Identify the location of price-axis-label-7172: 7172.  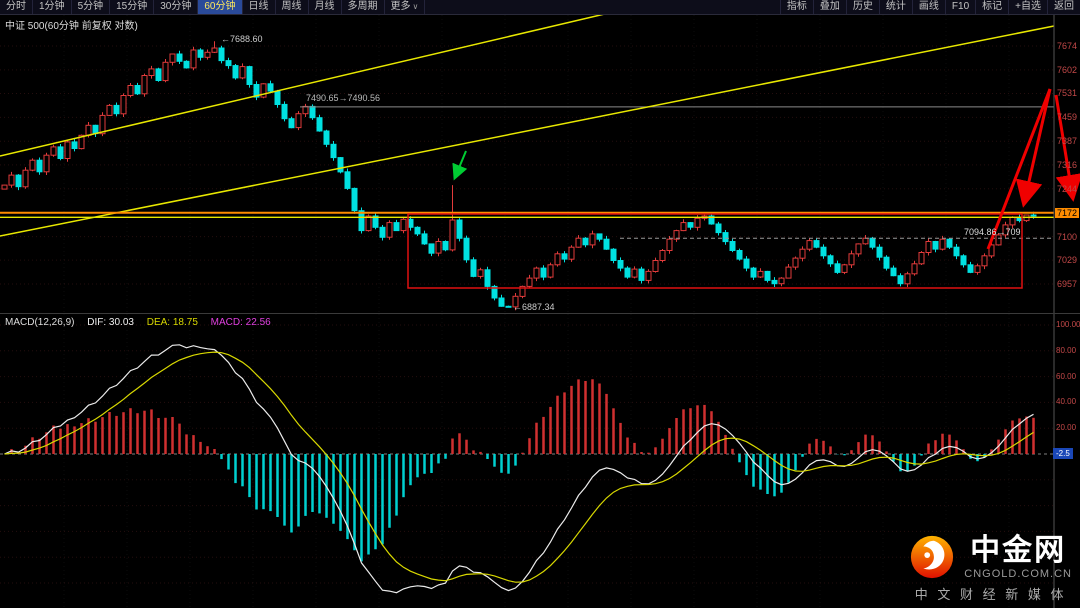
(1067, 212).